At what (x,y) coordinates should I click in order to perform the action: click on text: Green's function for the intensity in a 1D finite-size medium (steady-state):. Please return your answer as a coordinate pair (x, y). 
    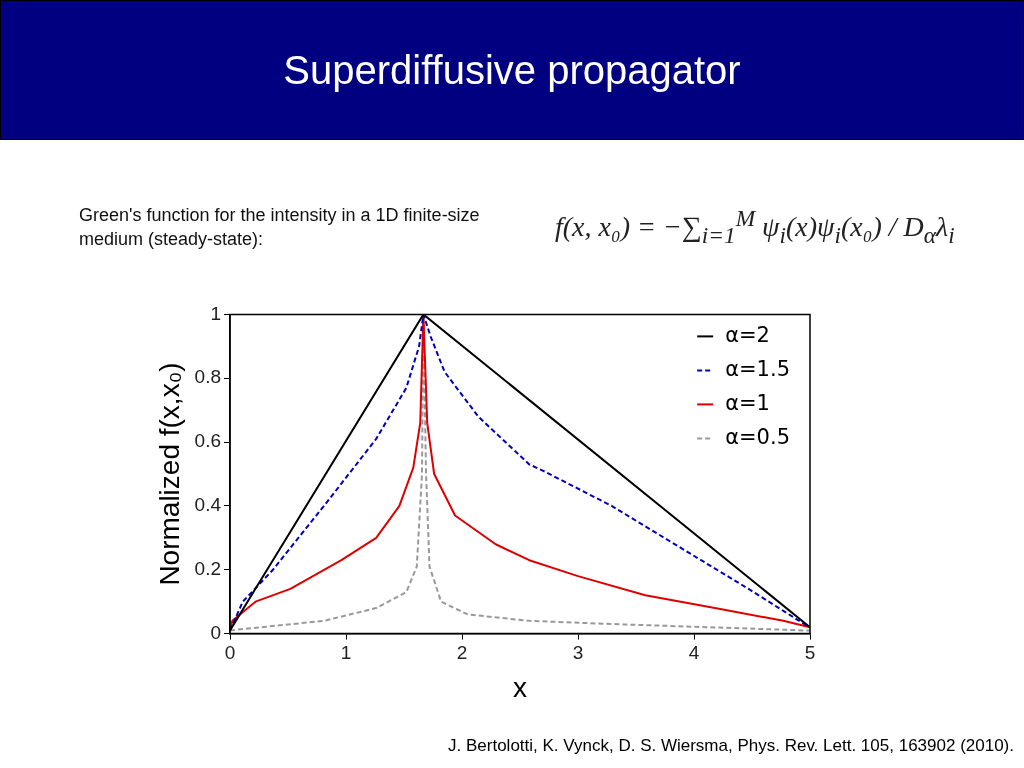
    Looking at the image, I should click on (280, 227).